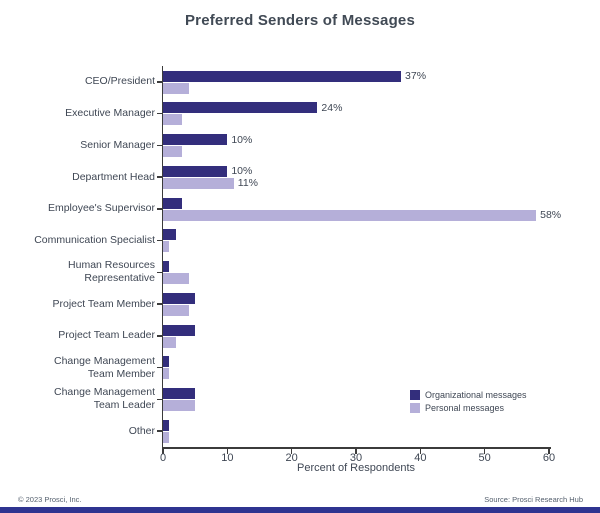 Image resolution: width=600 pixels, height=513 pixels. I want to click on organizational-swatch-icon, so click(415, 395).